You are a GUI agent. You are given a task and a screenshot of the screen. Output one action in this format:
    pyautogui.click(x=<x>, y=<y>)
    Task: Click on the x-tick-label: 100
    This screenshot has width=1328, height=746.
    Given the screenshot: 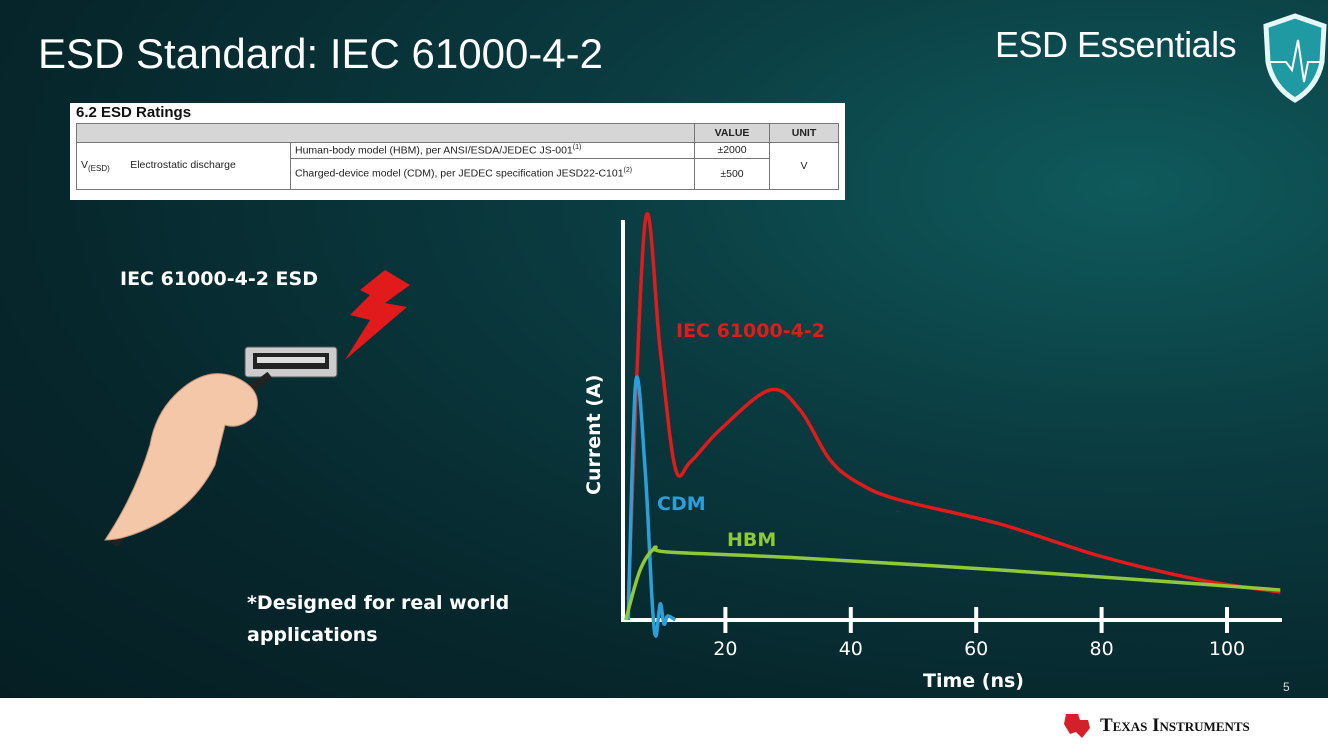 What is the action you would take?
    pyautogui.click(x=1227, y=649)
    